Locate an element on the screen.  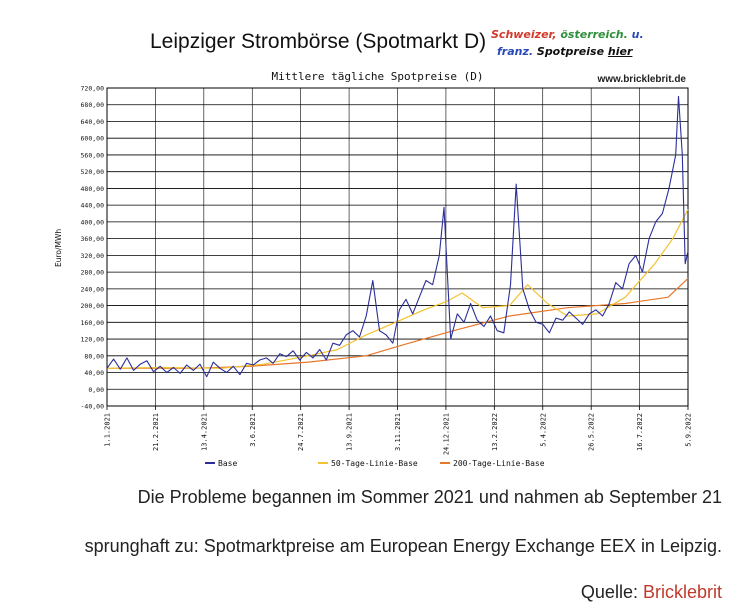
source-label: Quelle: is located at coordinates (609, 592).